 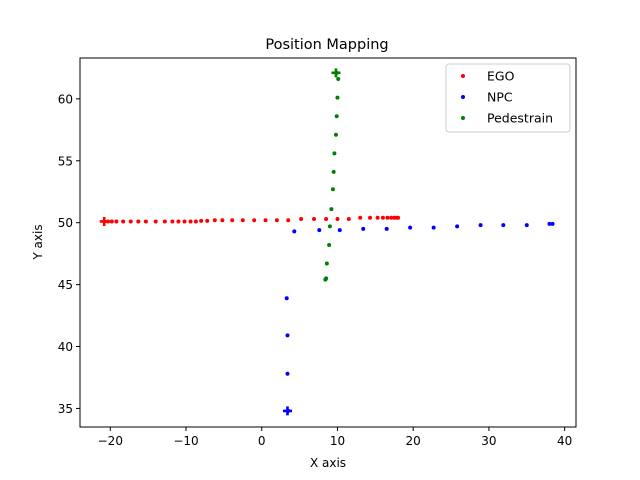 What do you see at coordinates (328, 463) in the screenshot?
I see `x-axis-label: X axis` at bounding box center [328, 463].